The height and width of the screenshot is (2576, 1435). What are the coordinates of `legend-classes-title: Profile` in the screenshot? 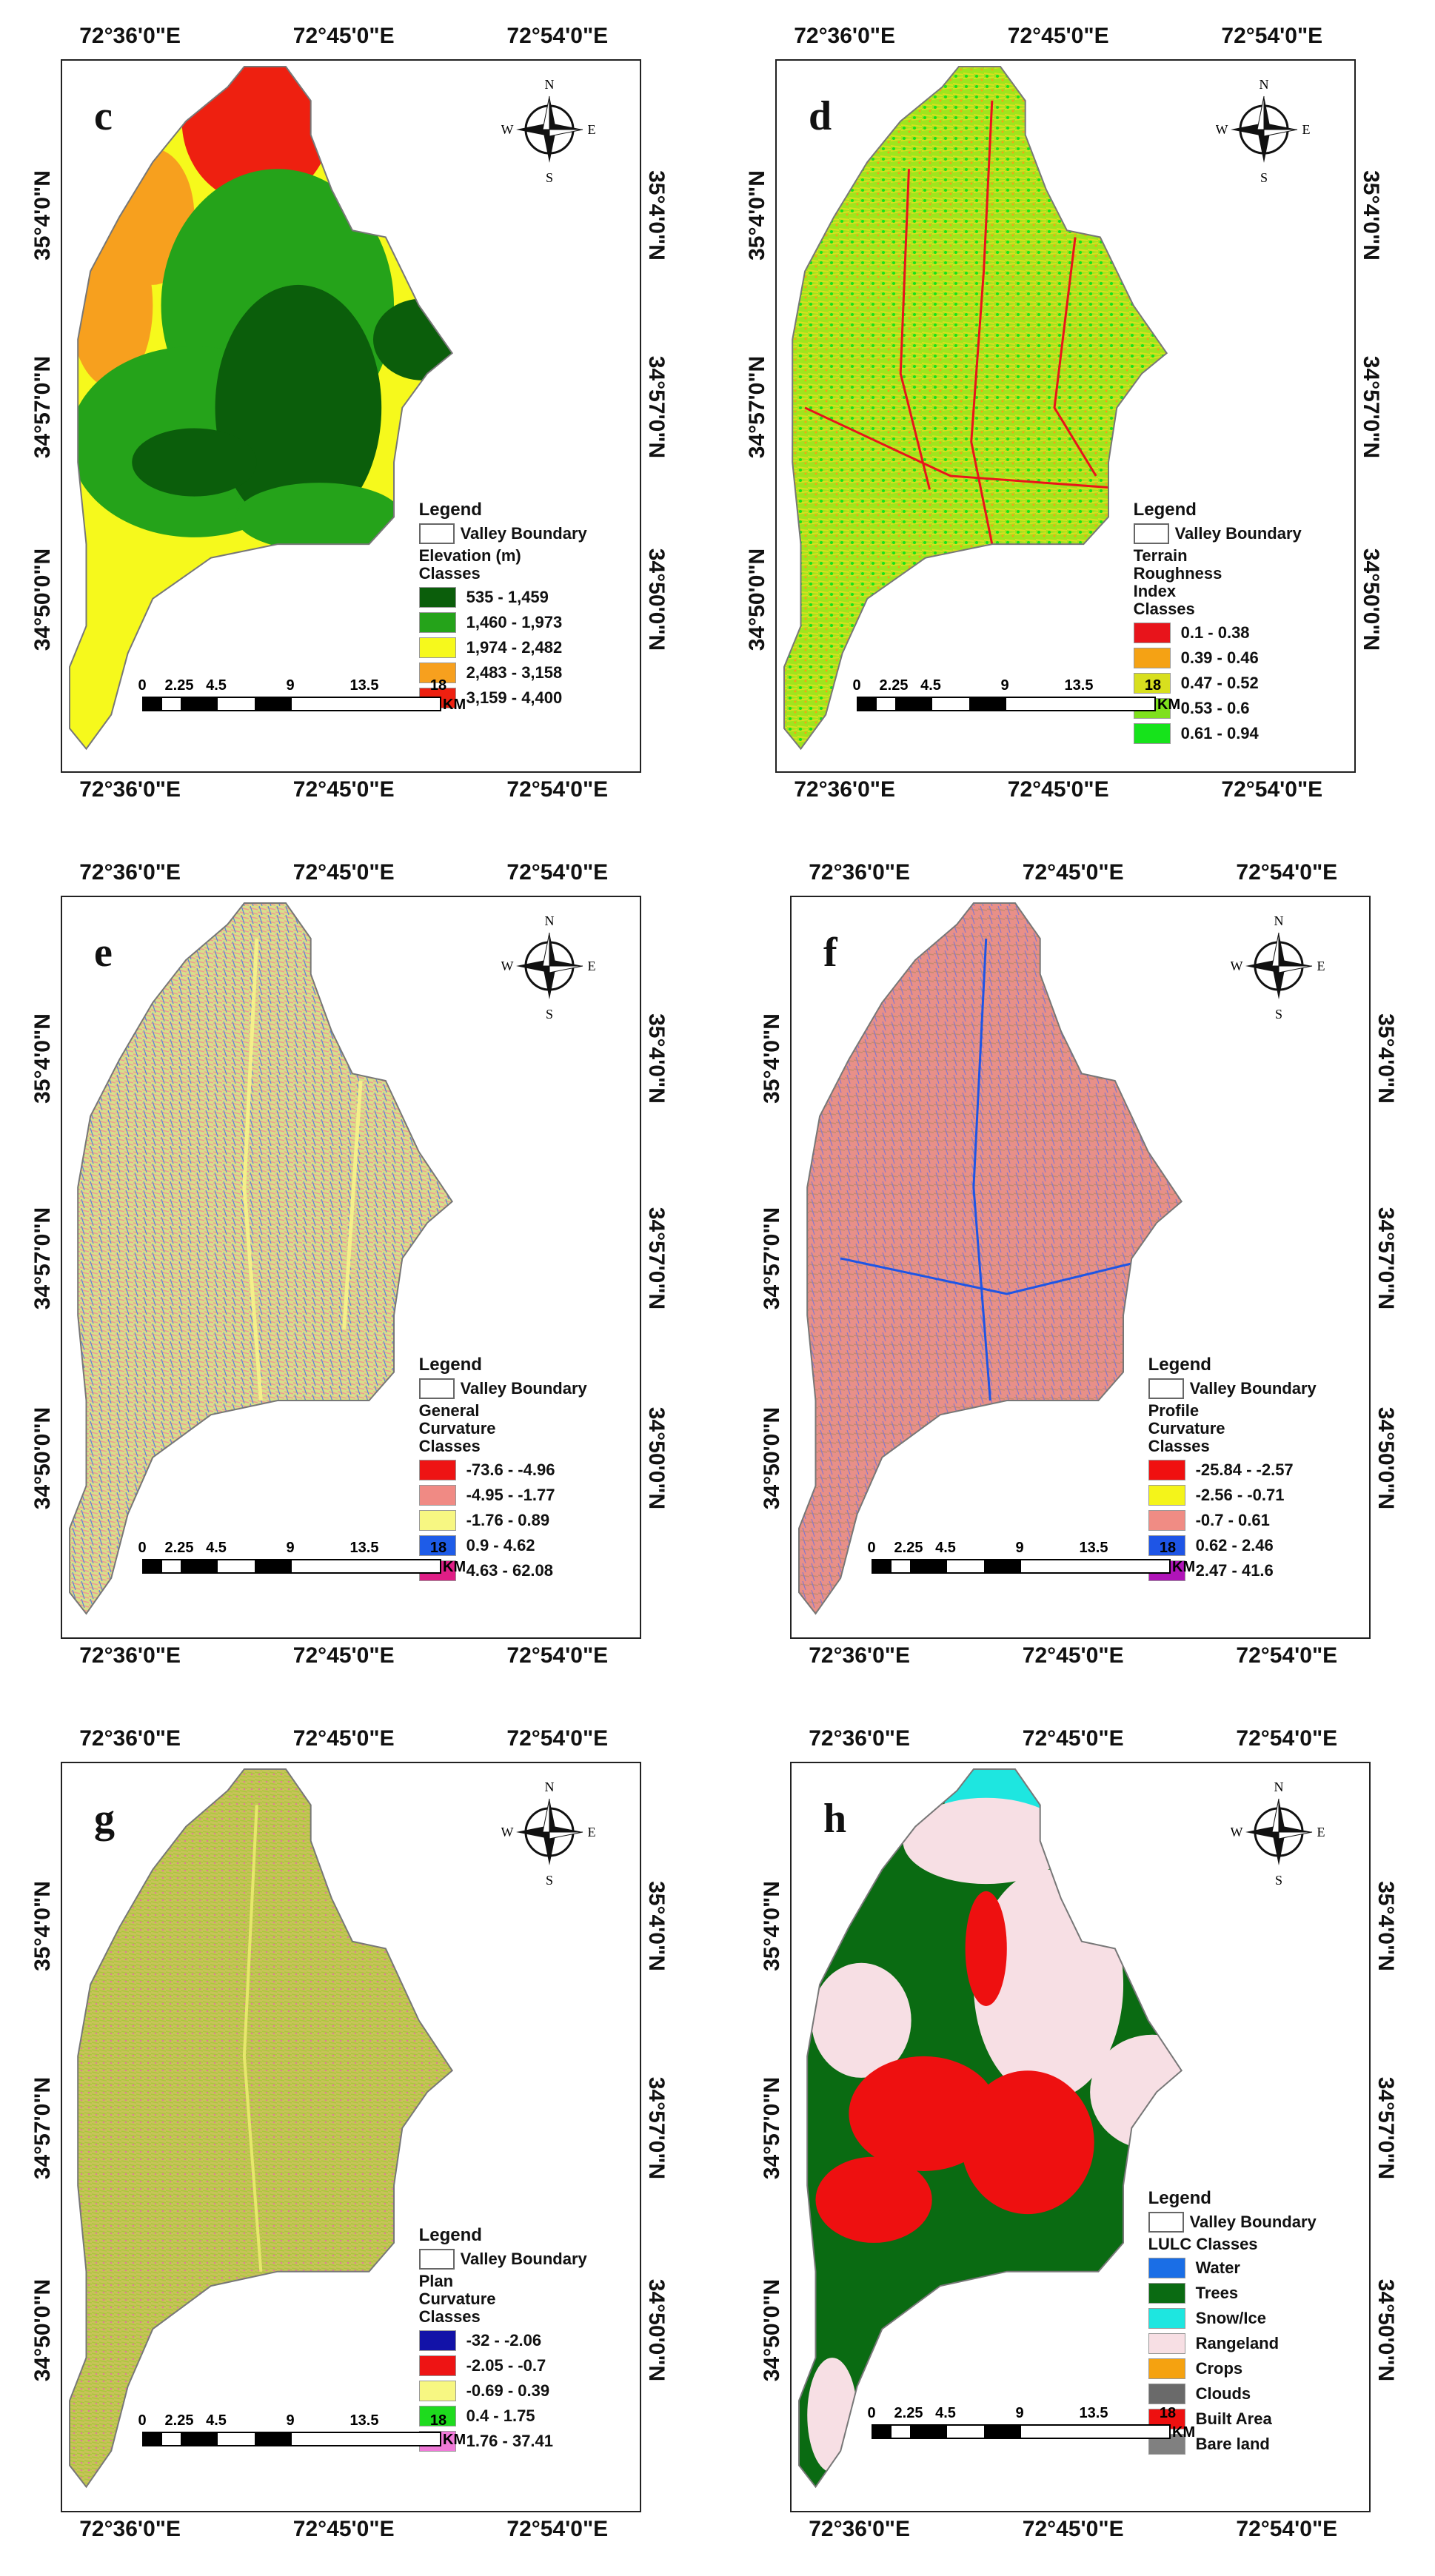 It's located at (1174, 1410).